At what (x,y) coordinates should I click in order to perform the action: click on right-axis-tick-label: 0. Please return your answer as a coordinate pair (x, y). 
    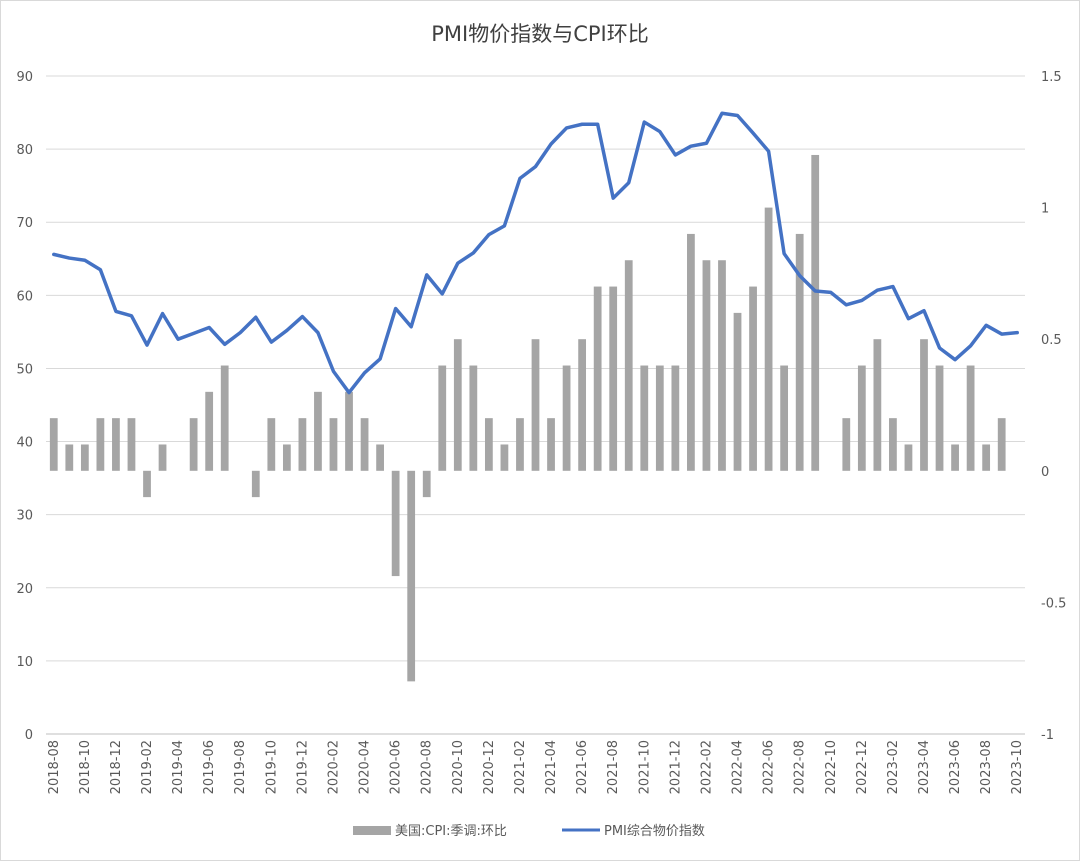
    Looking at the image, I should click on (1045, 472).